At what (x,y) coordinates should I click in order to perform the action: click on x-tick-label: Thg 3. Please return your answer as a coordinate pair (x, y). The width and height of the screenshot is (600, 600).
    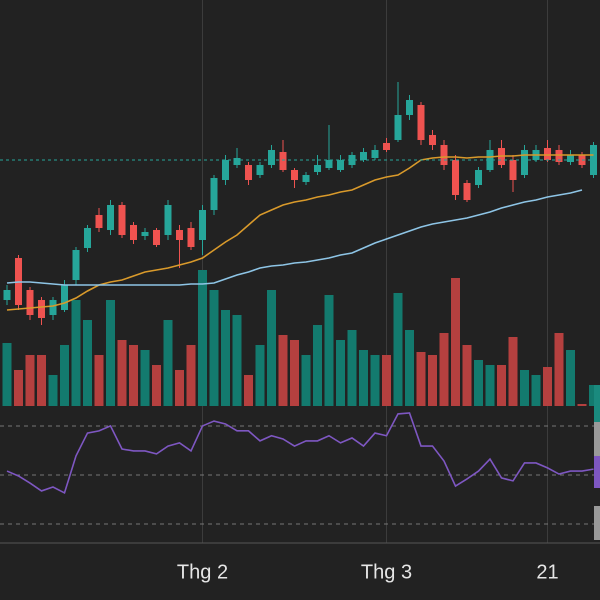
    Looking at the image, I should click on (386, 572).